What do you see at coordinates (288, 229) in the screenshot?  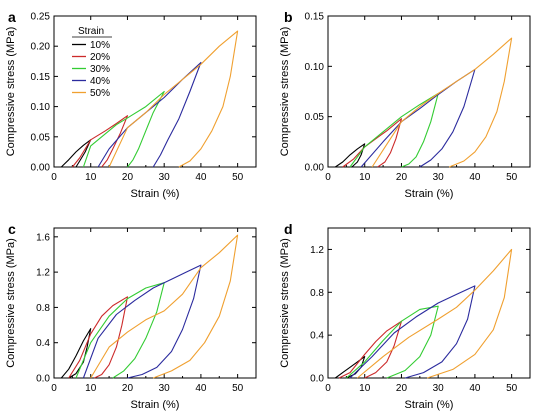 I see `panel-label: d` at bounding box center [288, 229].